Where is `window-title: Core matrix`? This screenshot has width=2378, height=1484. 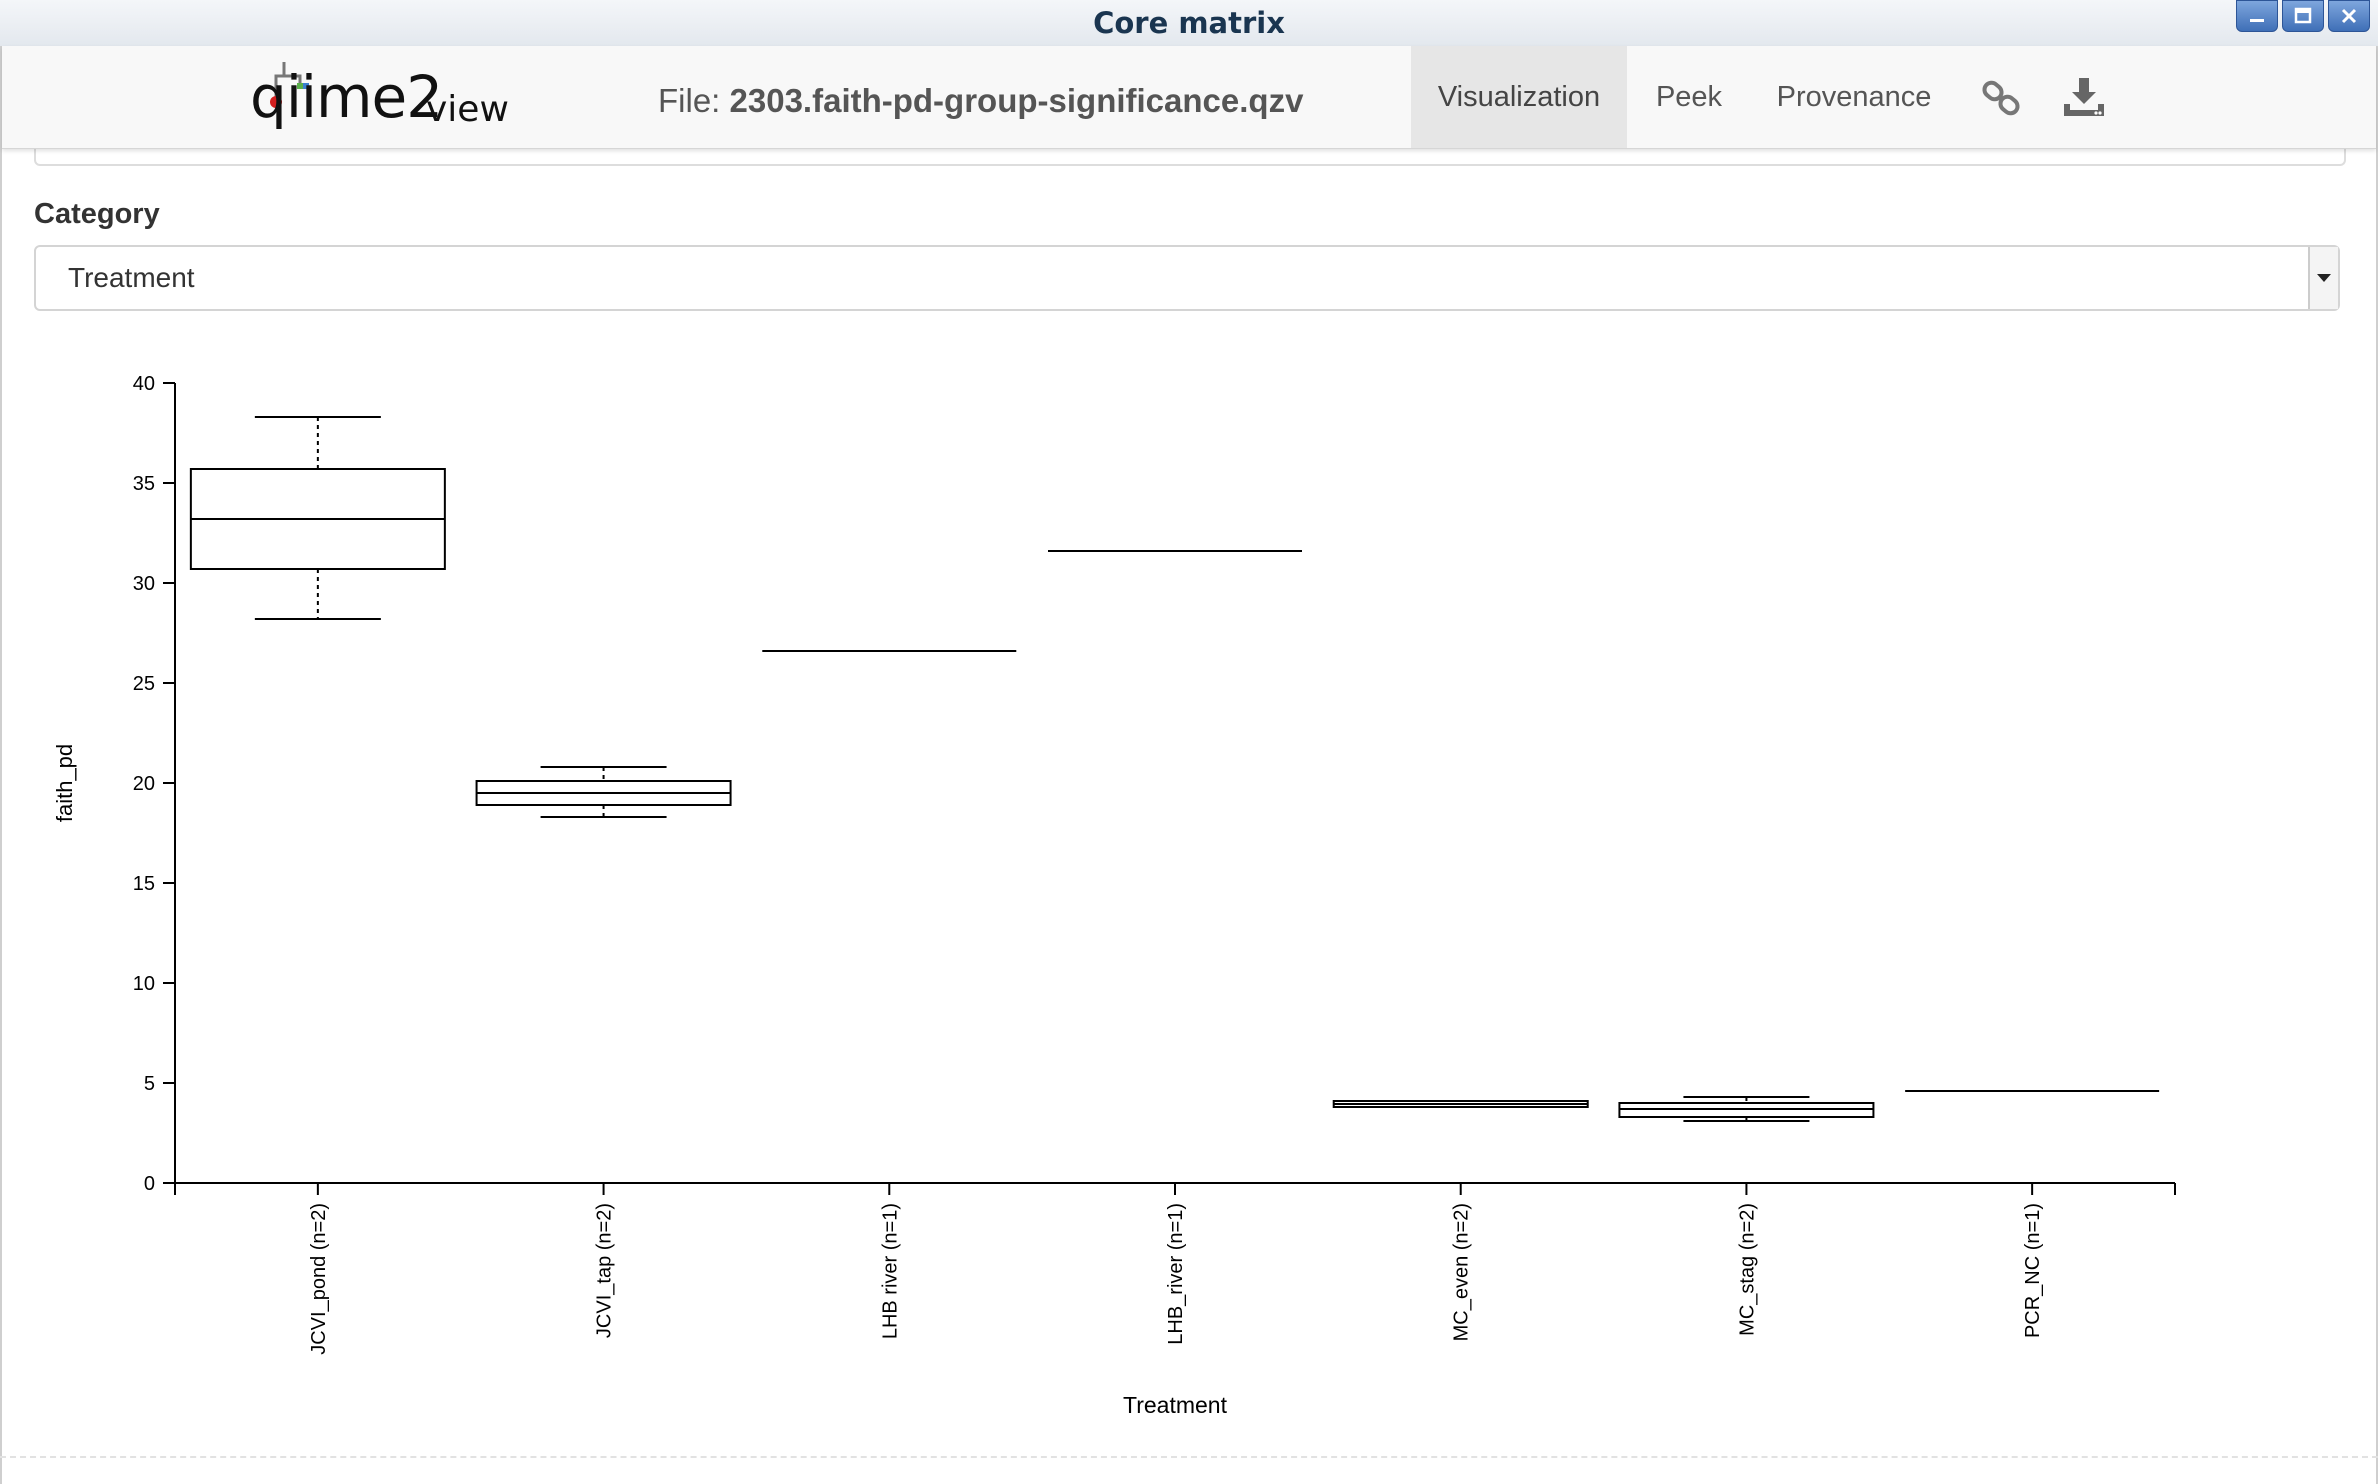 window-title: Core matrix is located at coordinates (1189, 23).